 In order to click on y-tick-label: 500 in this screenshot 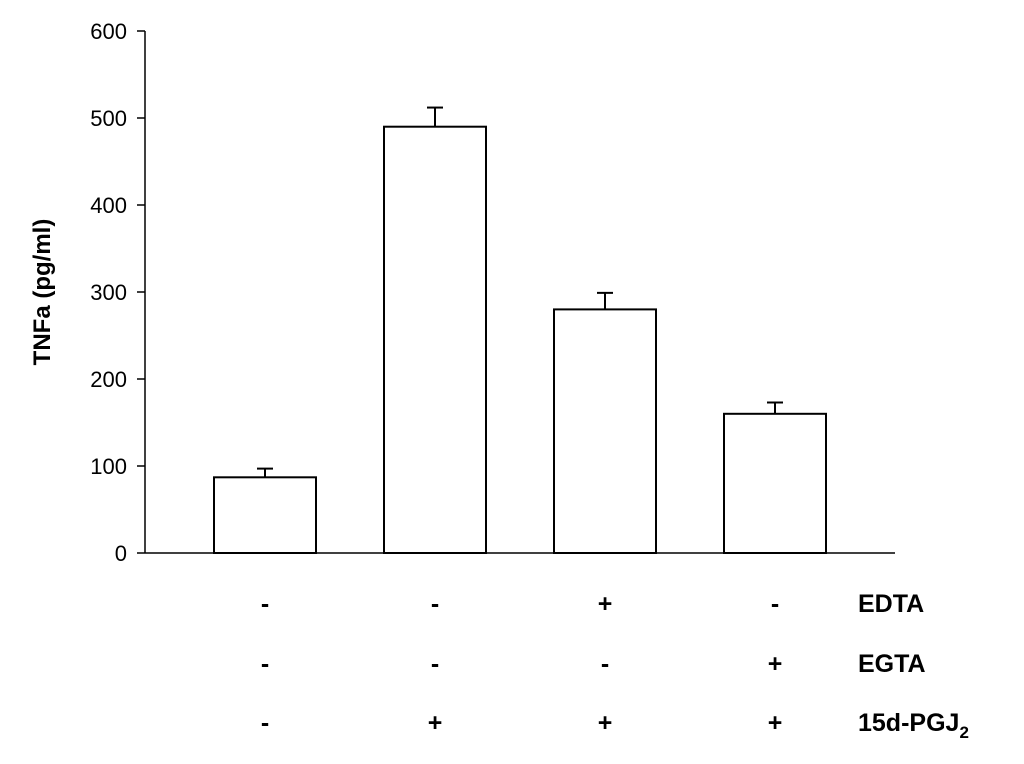, I will do `click(108, 118)`.